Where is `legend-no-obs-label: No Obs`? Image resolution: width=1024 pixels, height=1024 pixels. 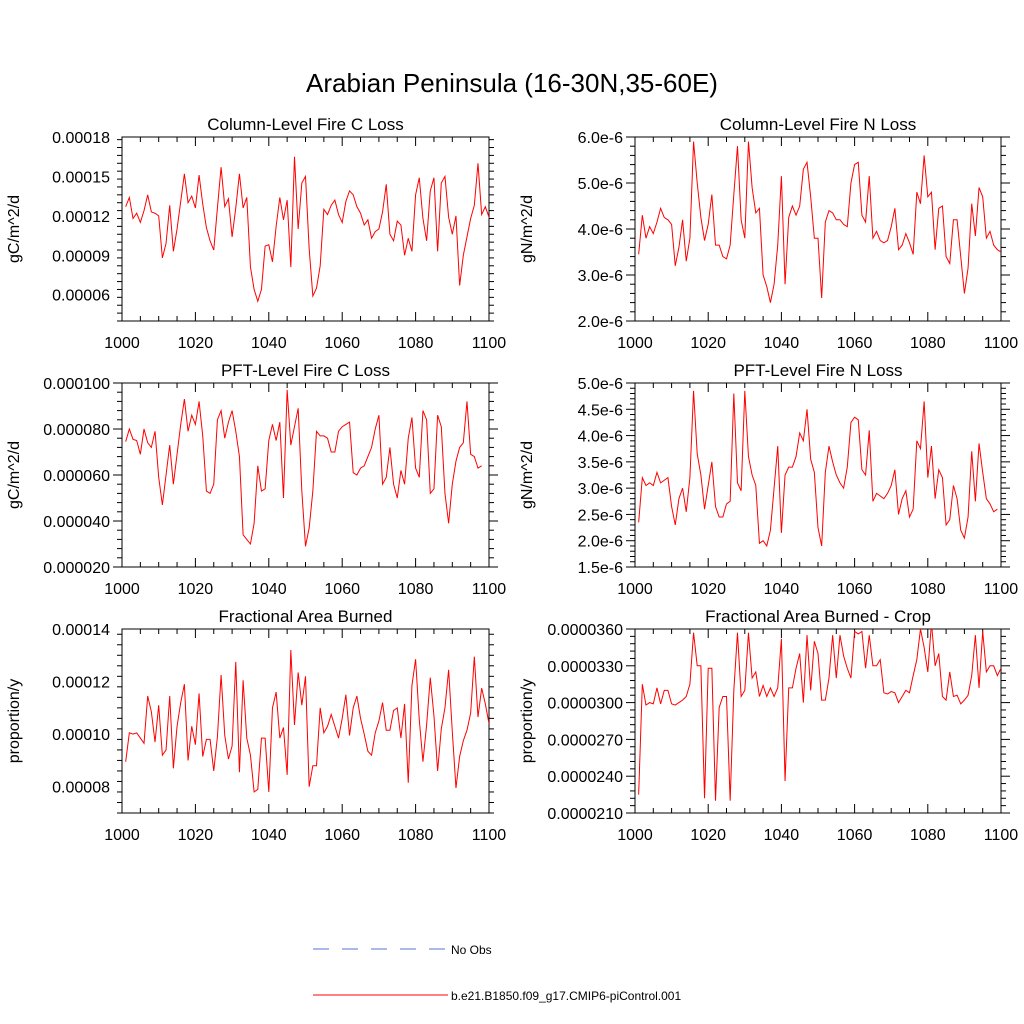 legend-no-obs-label: No Obs is located at coordinates (471, 950).